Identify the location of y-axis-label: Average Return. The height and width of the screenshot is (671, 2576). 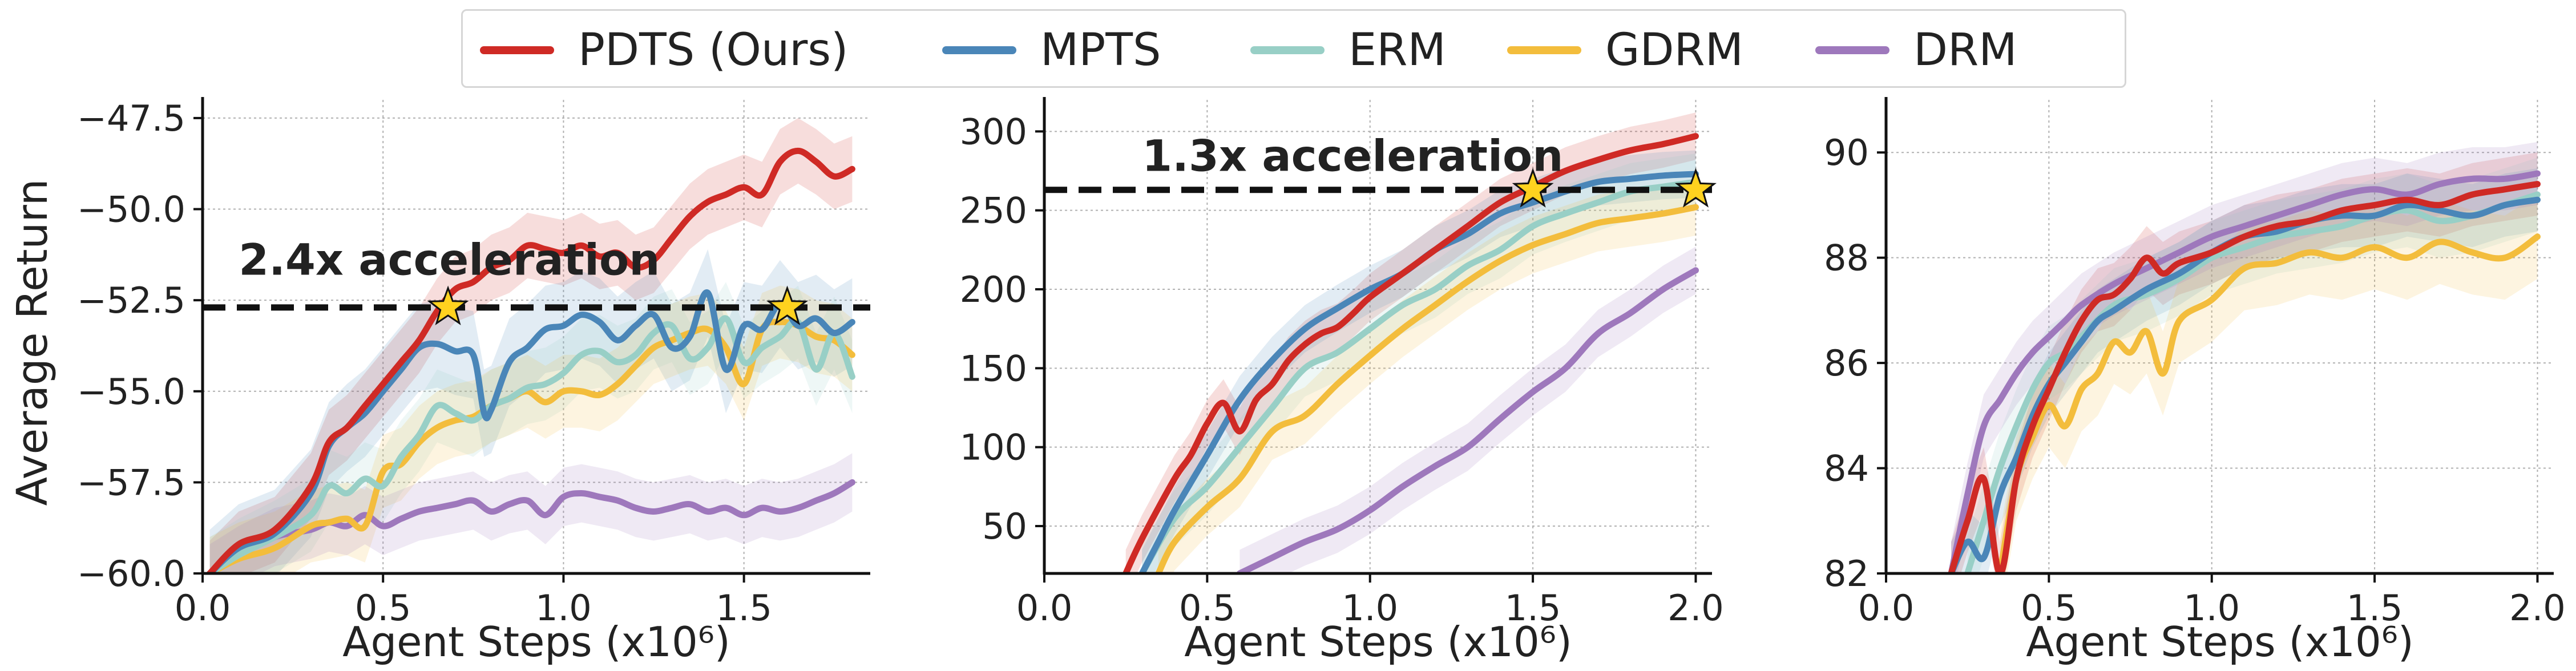
(32, 342).